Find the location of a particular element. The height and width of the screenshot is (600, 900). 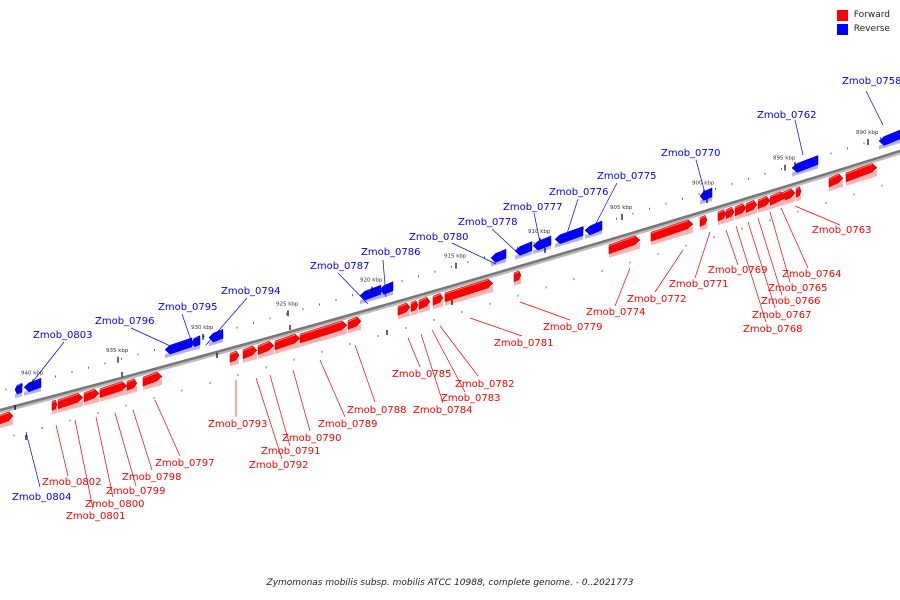

legend-forward-label: Forward is located at coordinates (871, 15).